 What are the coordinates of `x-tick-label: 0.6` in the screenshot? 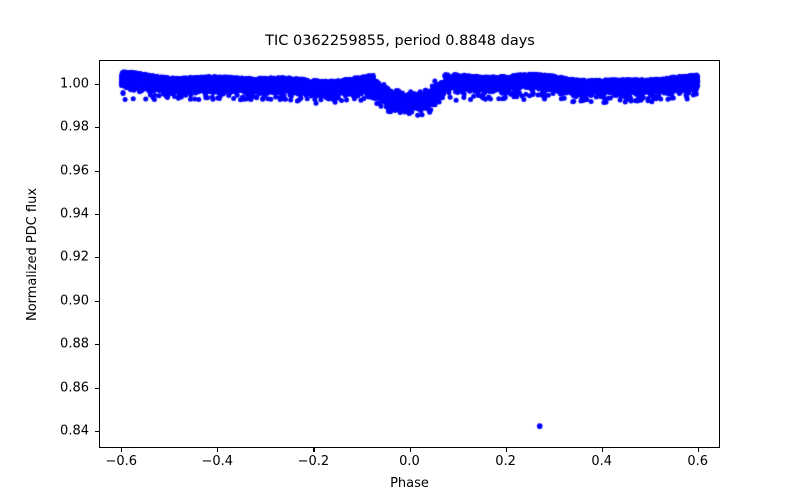 It's located at (698, 461).